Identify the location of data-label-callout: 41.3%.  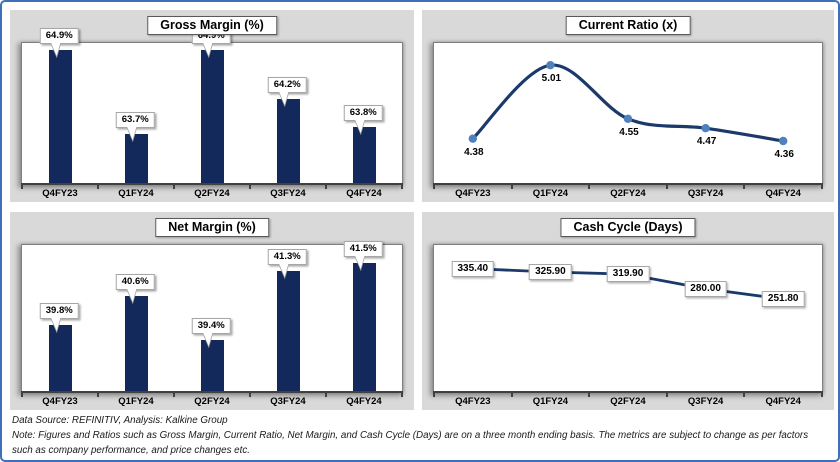
(287, 263).